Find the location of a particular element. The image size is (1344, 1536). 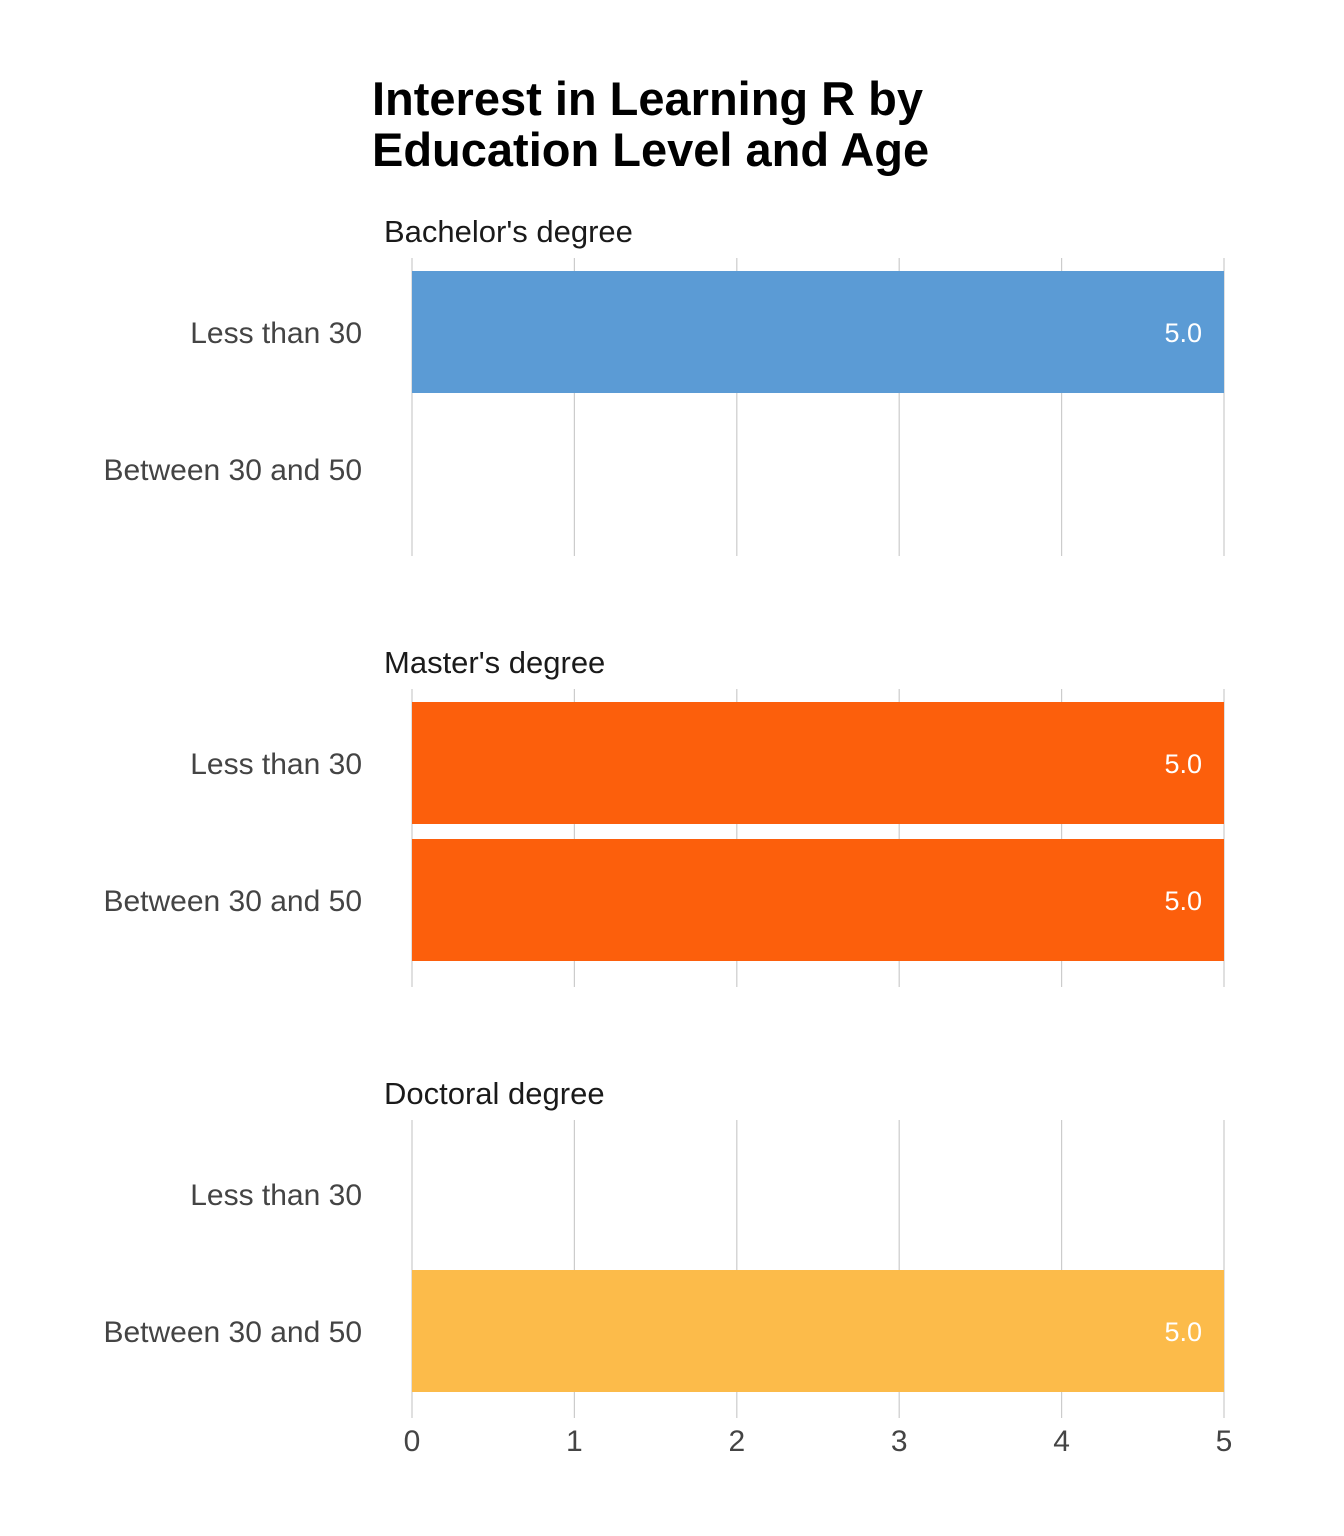

x-tick-label: 0 is located at coordinates (412, 1441).